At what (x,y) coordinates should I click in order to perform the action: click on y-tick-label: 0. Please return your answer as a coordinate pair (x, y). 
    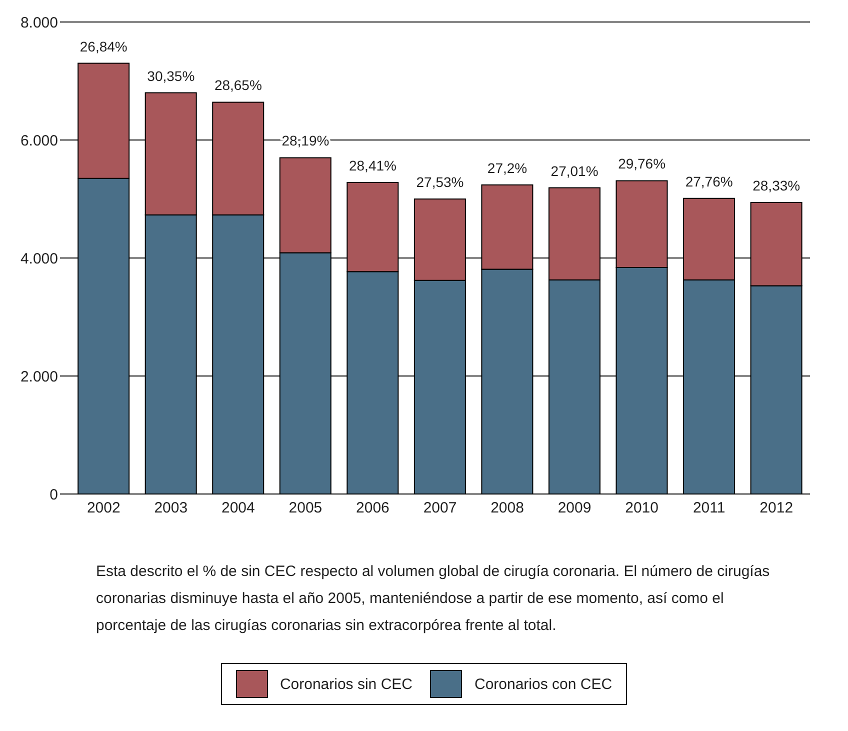
    Looking at the image, I should click on (54, 495).